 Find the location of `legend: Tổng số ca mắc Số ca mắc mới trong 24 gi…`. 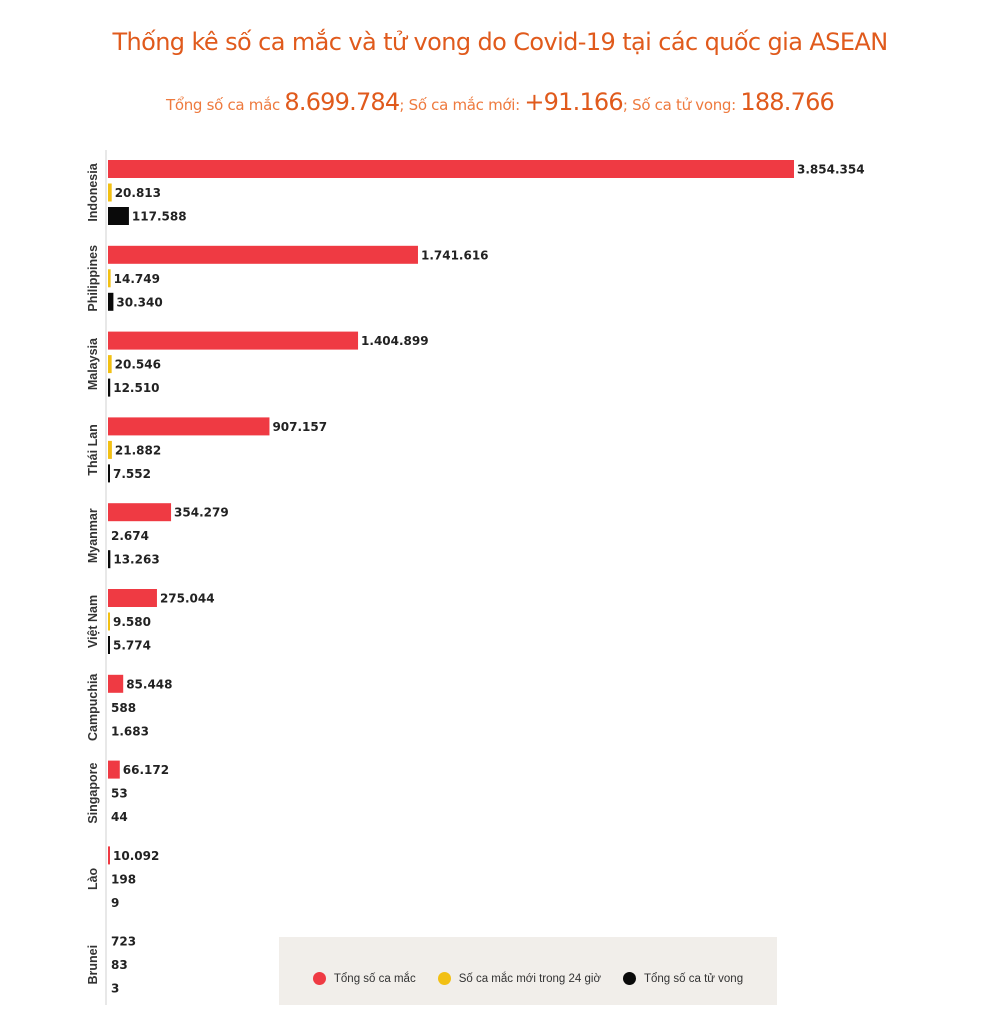

legend: Tổng số ca mắc Số ca mắc mới trong 24 gi… is located at coordinates (528, 971).